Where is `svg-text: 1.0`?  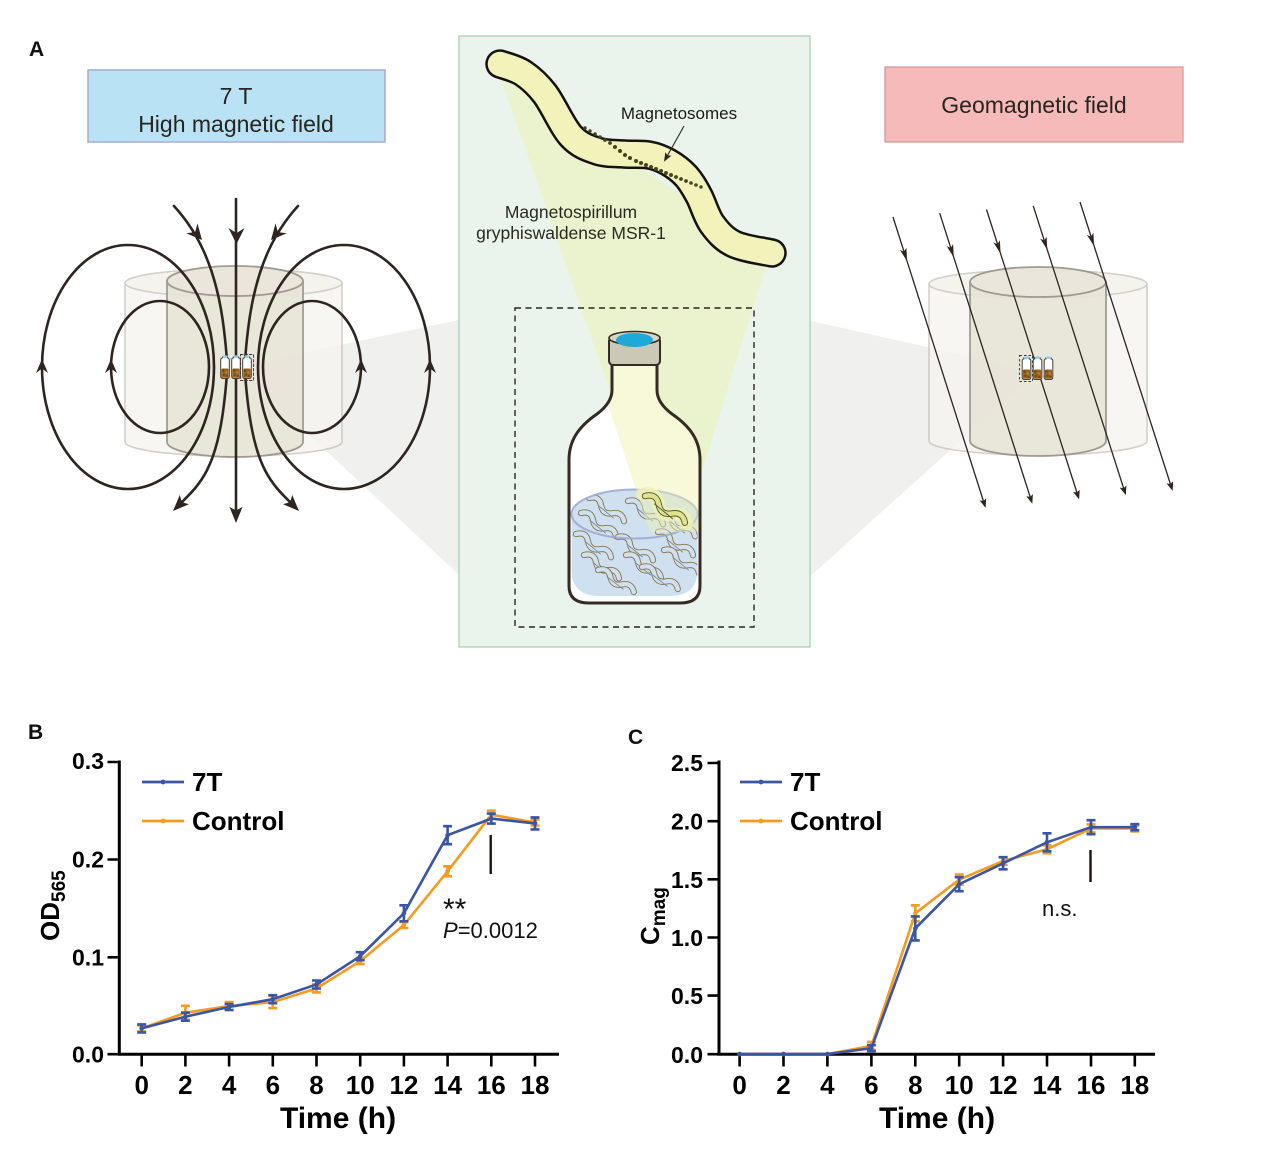
svg-text: 1.0 is located at coordinates (687, 938).